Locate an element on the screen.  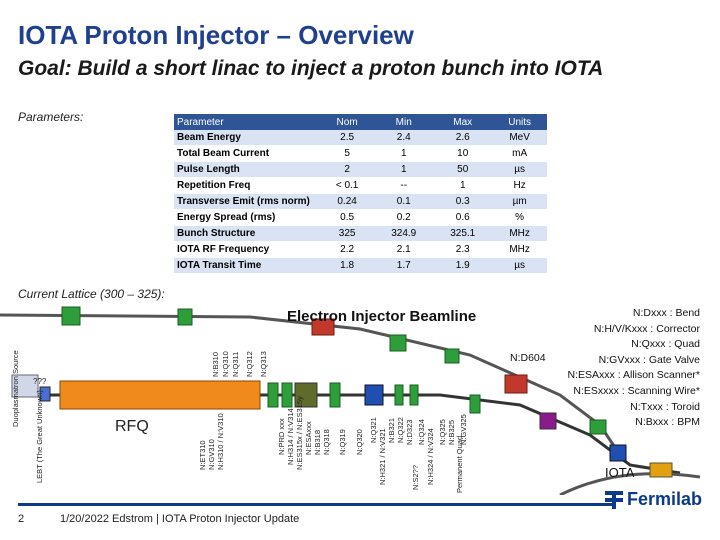
table-header: Parameter is located at coordinates (247, 122).